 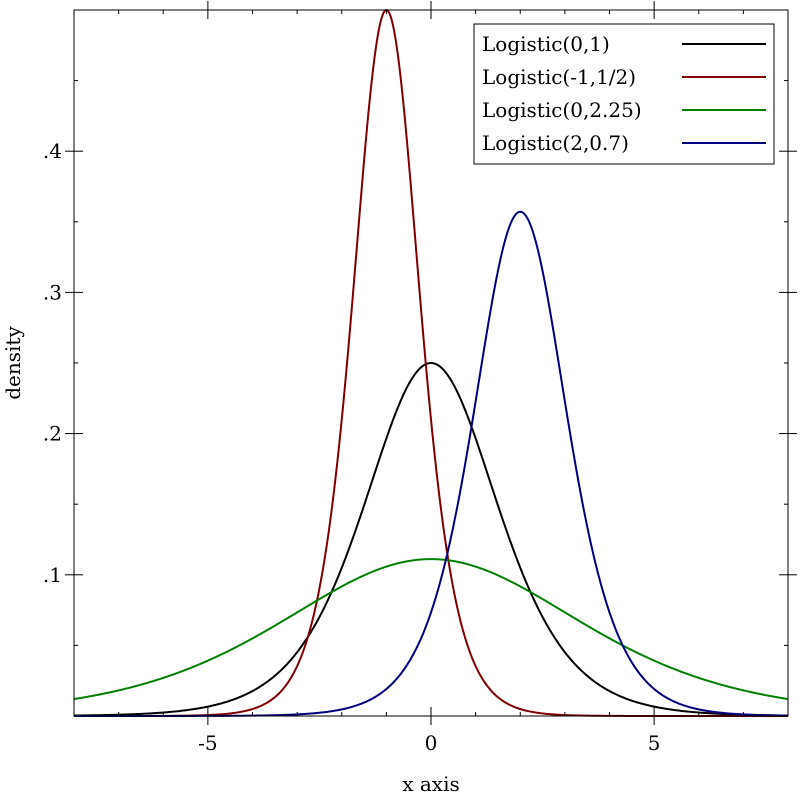 I want to click on y-axis-title: density, so click(x=13, y=363).